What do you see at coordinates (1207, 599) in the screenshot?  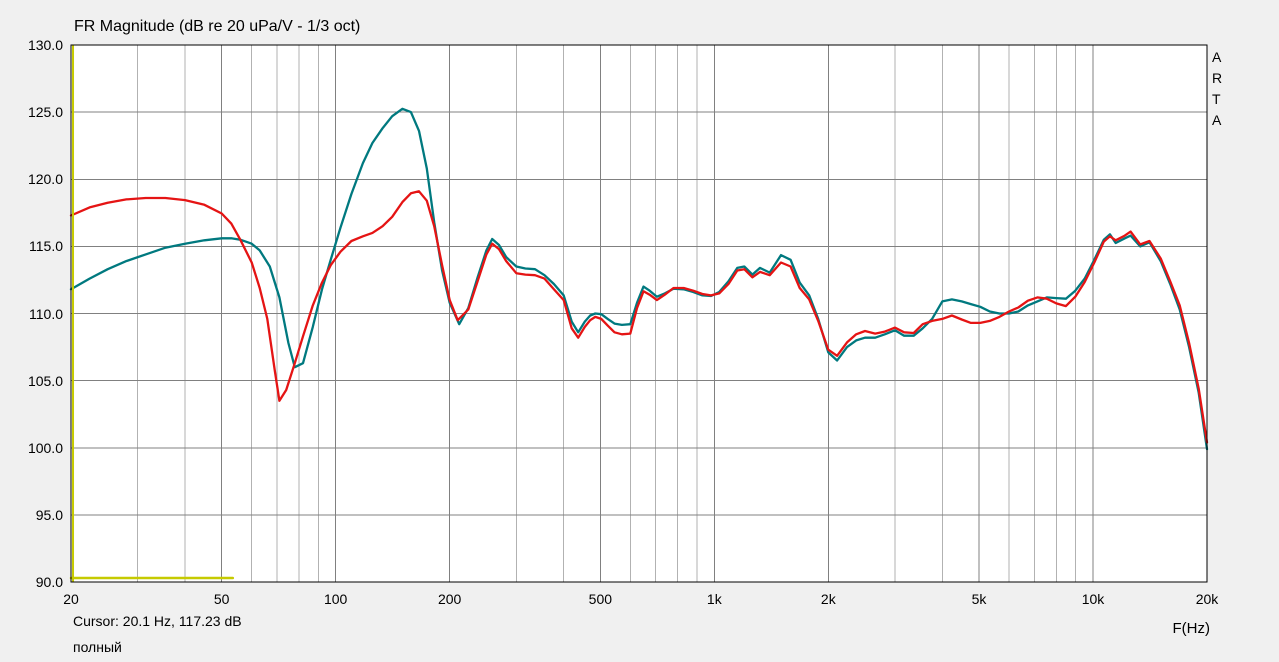 I see `x-tick-label: 20k` at bounding box center [1207, 599].